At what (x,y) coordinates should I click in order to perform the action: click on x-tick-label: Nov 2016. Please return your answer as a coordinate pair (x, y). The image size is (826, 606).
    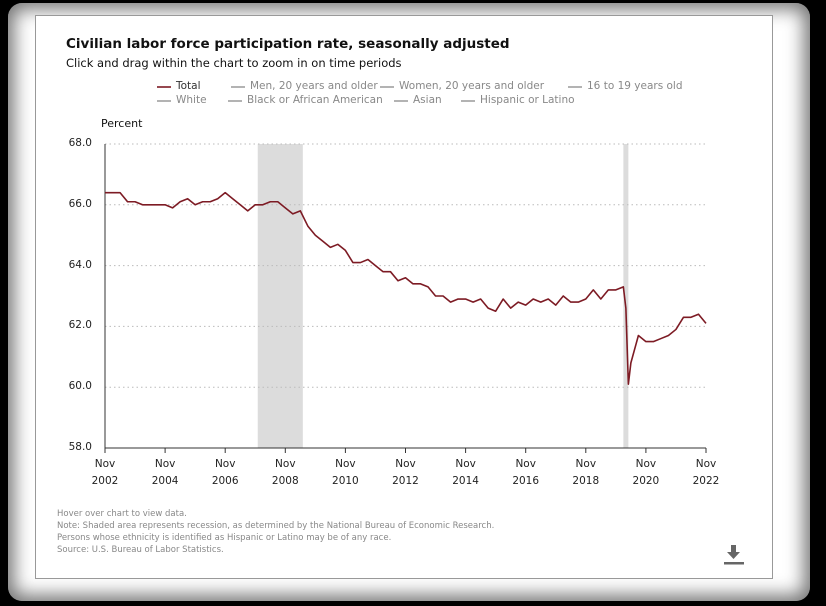
    Looking at the image, I should click on (526, 472).